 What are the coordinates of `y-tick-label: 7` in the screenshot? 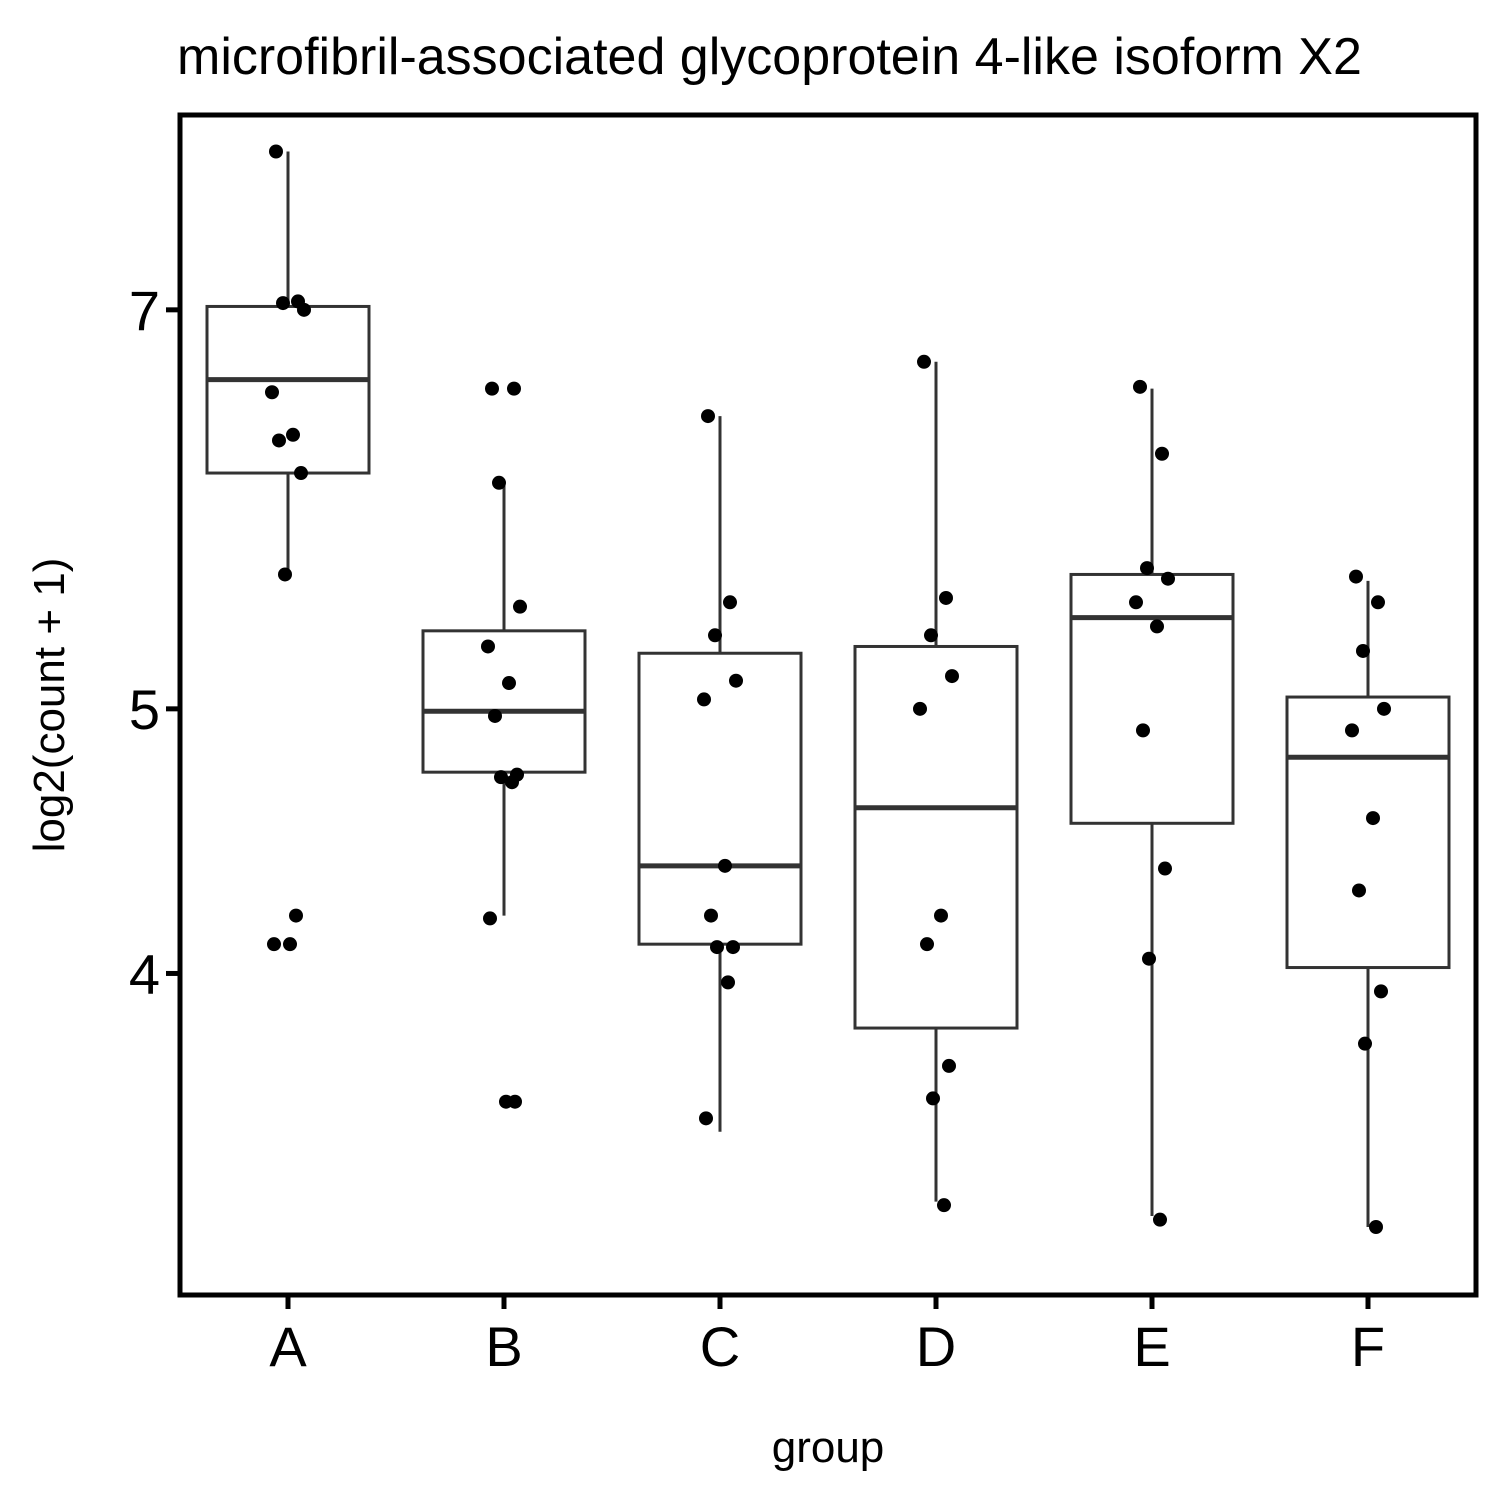 It's located at (144, 310).